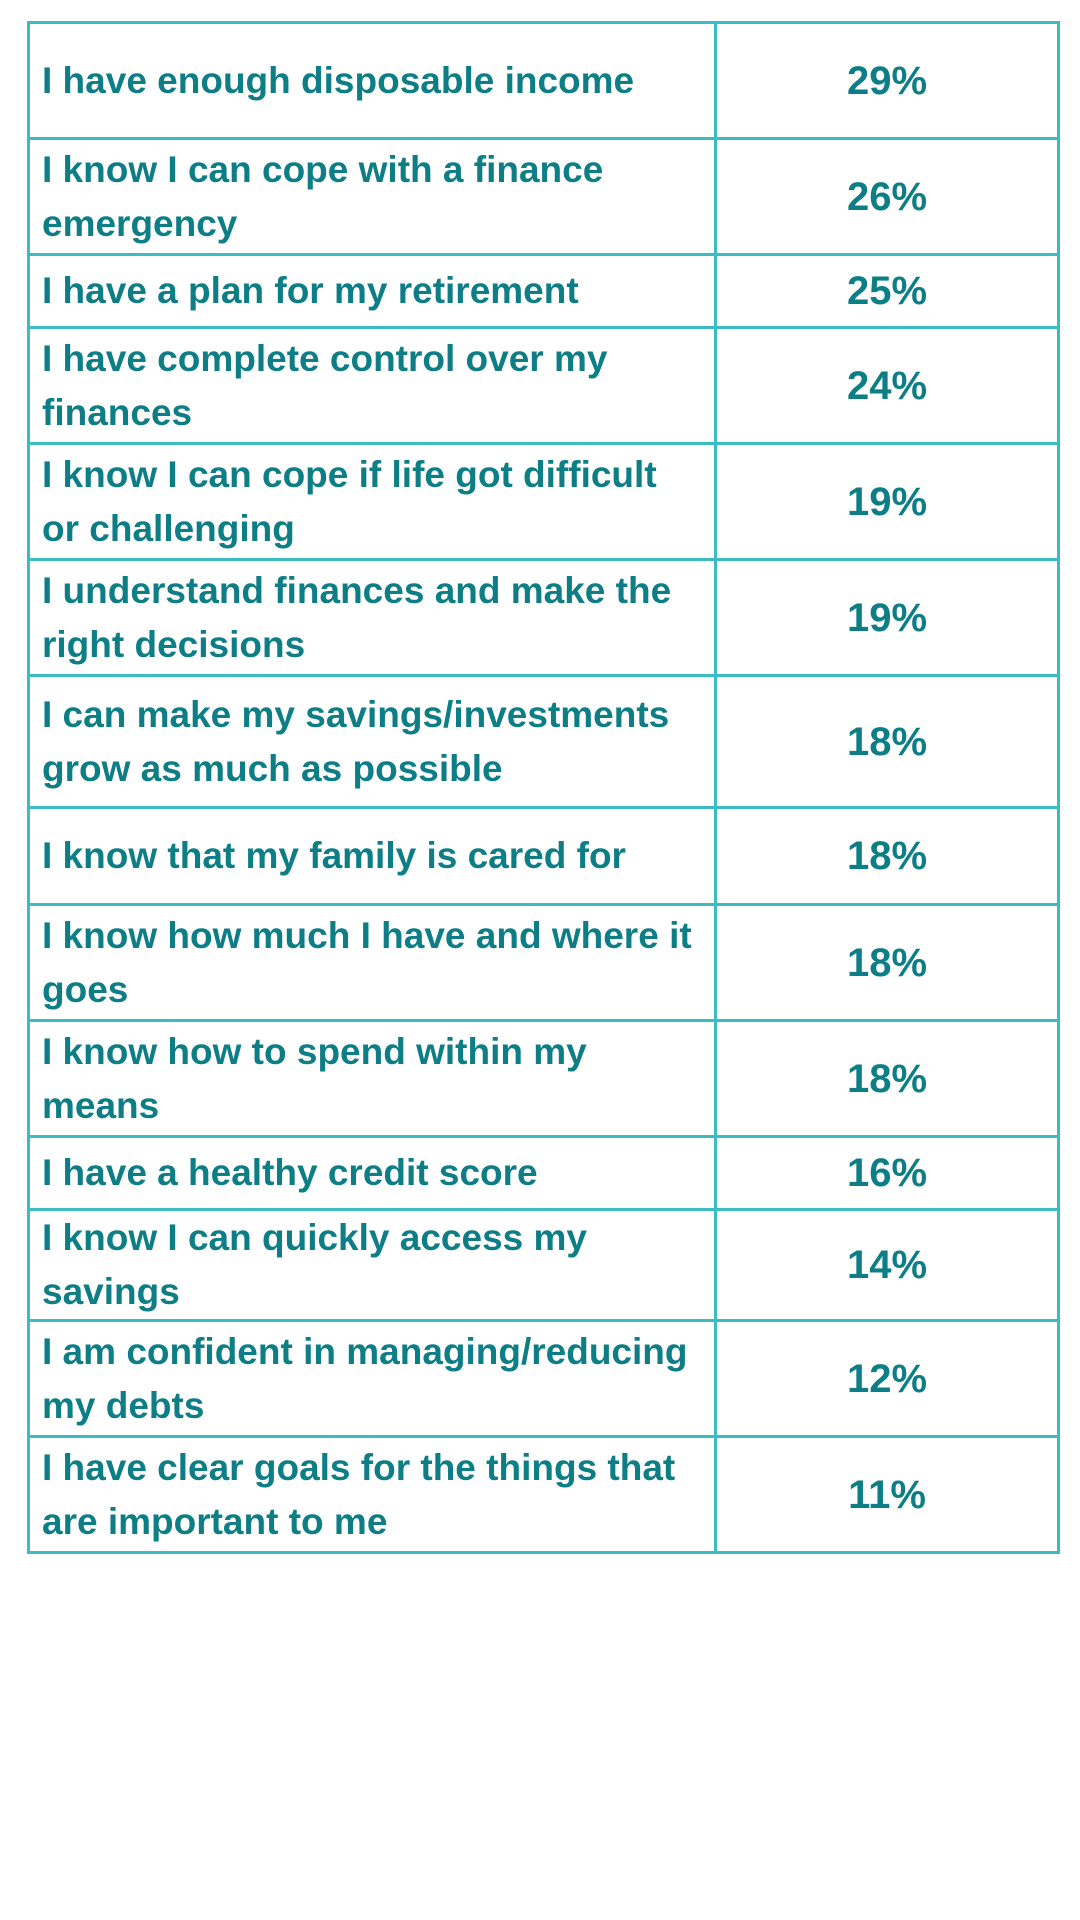  Describe the element at coordinates (887, 291) in the screenshot. I see `percentage-cell: 25%` at that location.